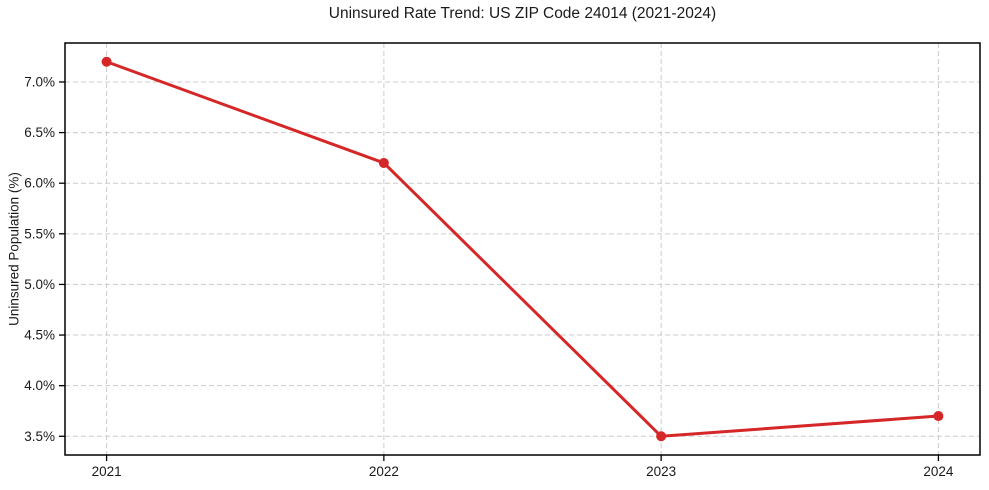 This screenshot has width=989, height=490. I want to click on y-tick-label: 4.0%, so click(39, 385).